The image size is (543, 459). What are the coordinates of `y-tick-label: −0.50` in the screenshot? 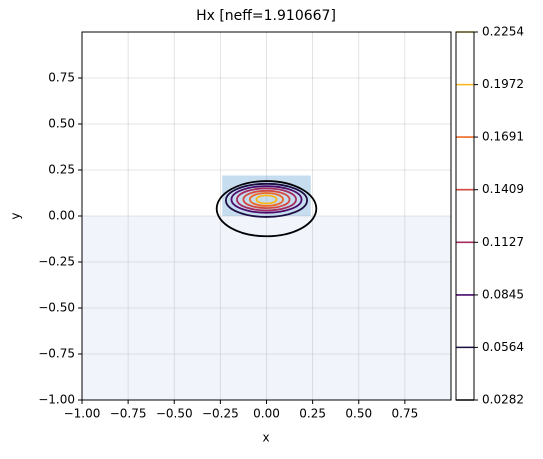 It's located at (56, 308).